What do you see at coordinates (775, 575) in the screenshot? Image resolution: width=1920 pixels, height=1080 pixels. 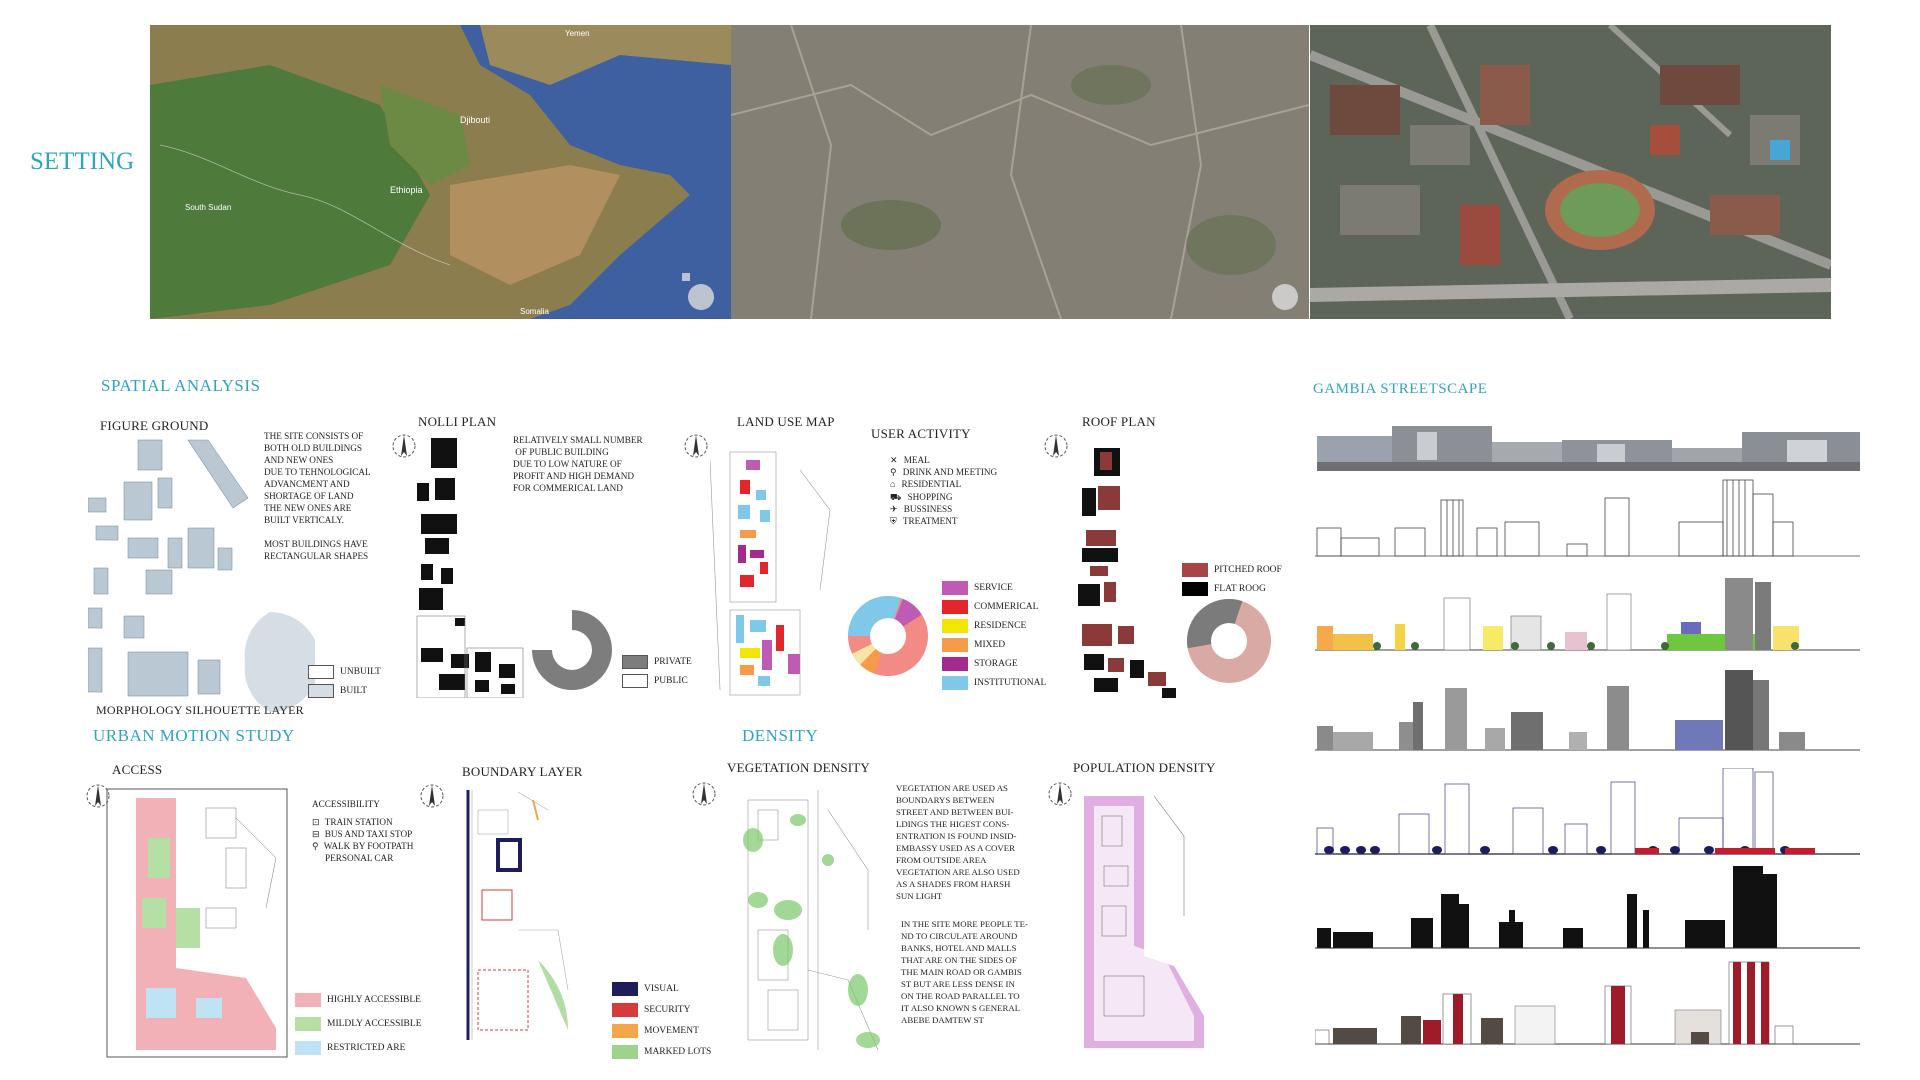 I see `land-use-map` at bounding box center [775, 575].